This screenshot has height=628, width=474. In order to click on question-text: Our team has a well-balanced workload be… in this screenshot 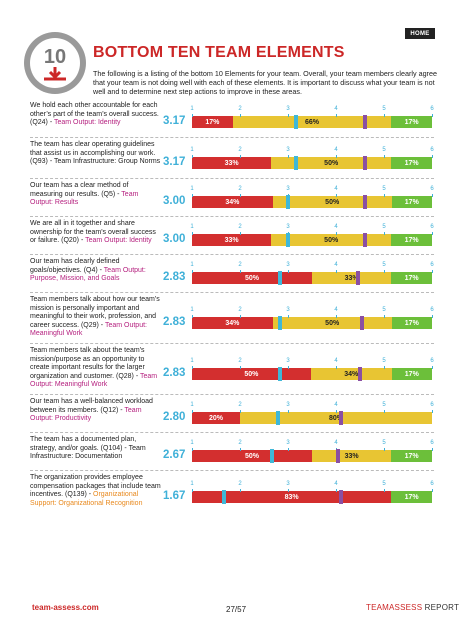, I will do `click(91, 406)`.